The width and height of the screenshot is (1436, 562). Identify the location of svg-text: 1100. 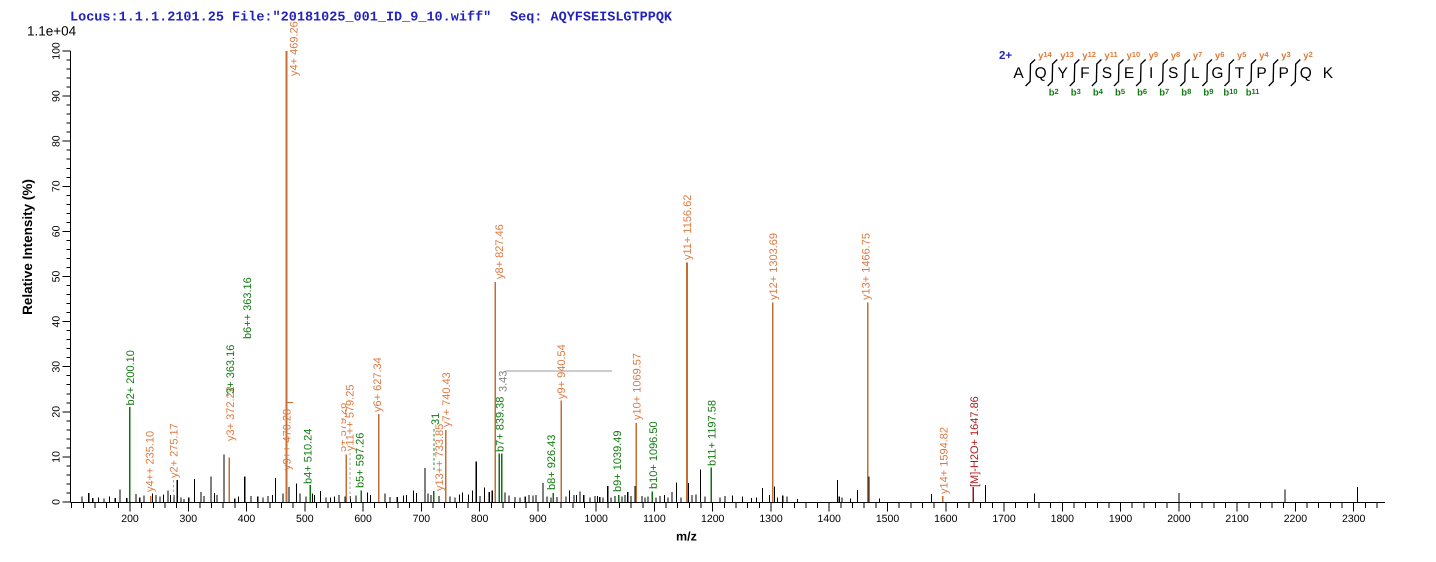
(654, 519).